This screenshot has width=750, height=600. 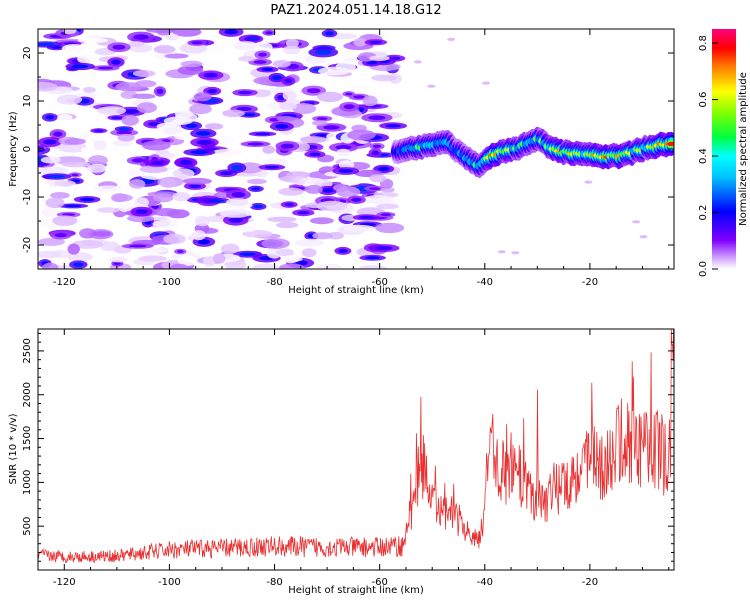 What do you see at coordinates (708, 156) in the screenshot?
I see `colorbar-ticks: 0.0 0.2 0.4 0.6 0.8` at bounding box center [708, 156].